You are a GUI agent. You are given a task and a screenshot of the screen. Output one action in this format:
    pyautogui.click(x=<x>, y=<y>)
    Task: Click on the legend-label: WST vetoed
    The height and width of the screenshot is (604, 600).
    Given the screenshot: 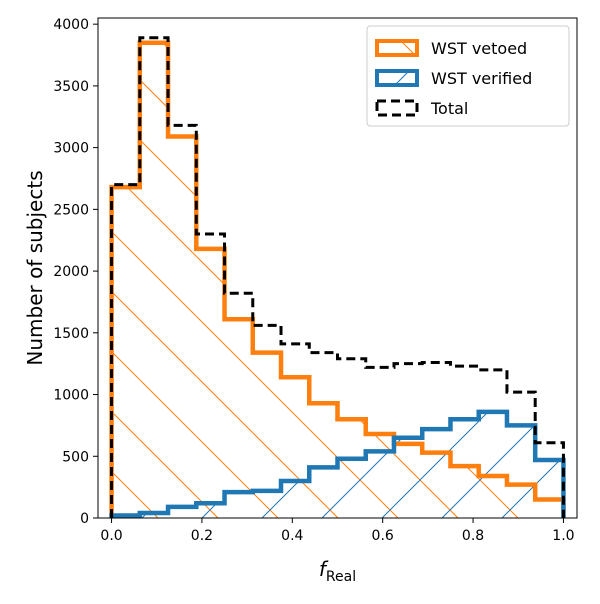 What is the action you would take?
    pyautogui.click(x=479, y=48)
    